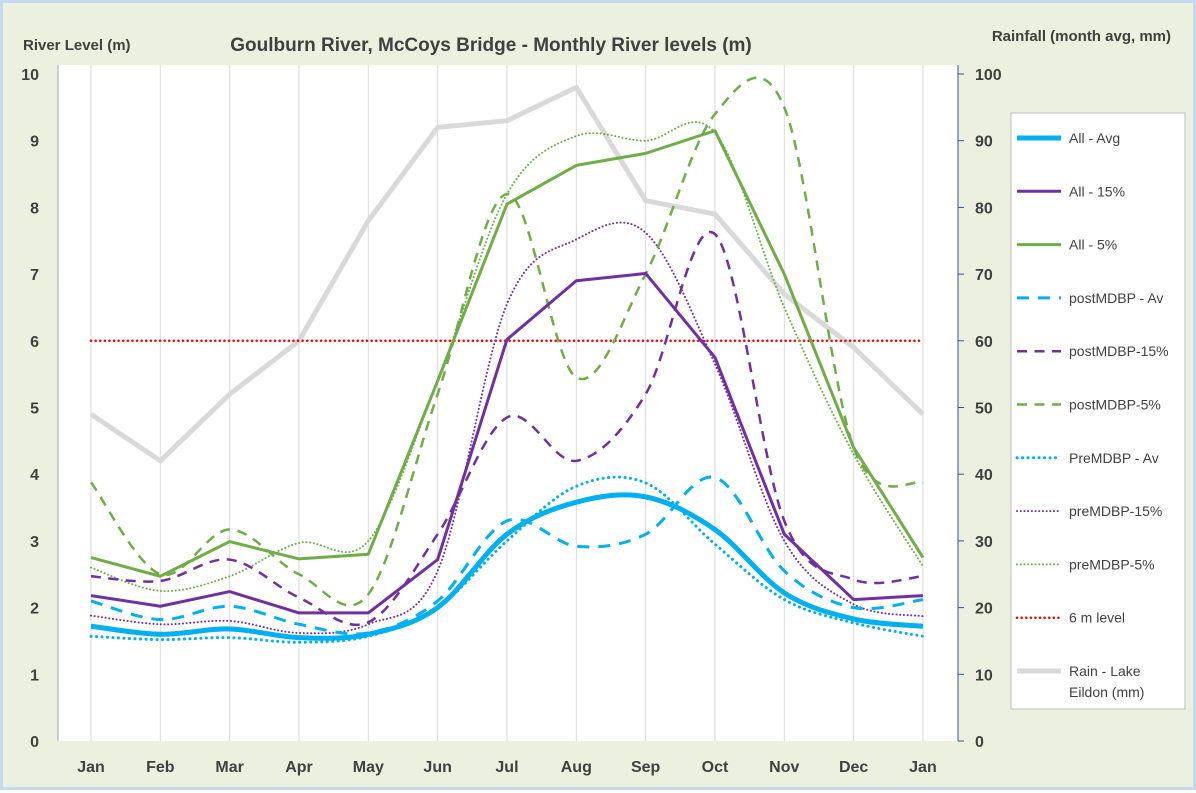  I want to click on x-tick-label: Mar, so click(229, 767).